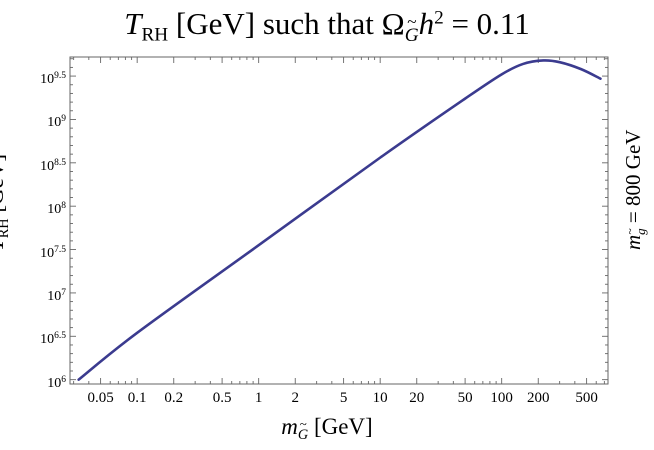 Image resolution: width=654 pixels, height=450 pixels. Describe the element at coordinates (53, 252) in the screenshot. I see `y-tick-label: 107.5` at that location.